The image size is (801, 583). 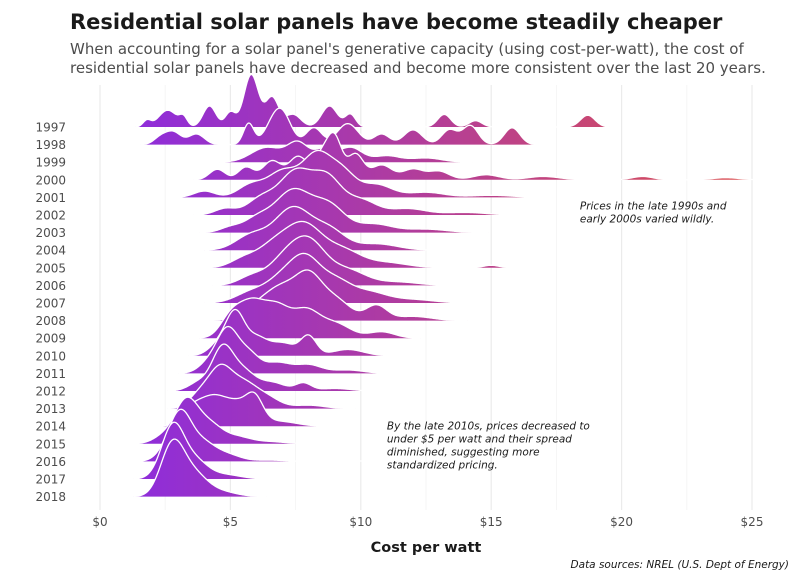 What do you see at coordinates (488, 427) in the screenshot?
I see `annotation-line: By the late 2010s, prices decreased to` at bounding box center [488, 427].